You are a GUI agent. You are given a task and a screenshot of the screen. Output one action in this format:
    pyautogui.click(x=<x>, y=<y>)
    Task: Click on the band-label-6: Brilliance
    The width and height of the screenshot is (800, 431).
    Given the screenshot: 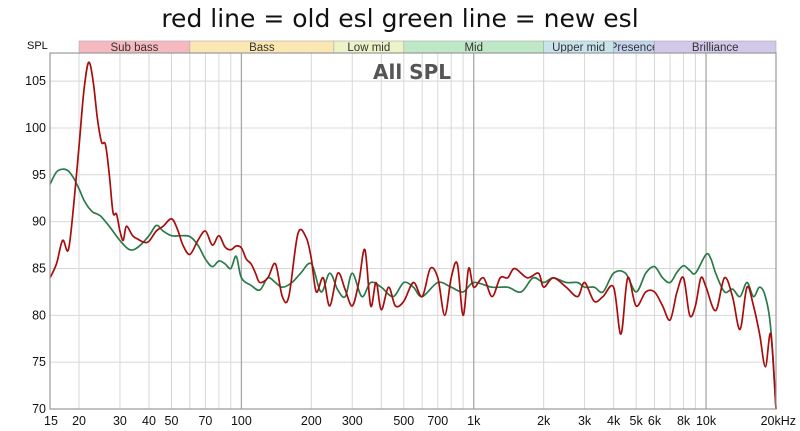 What is the action you would take?
    pyautogui.click(x=715, y=48)
    